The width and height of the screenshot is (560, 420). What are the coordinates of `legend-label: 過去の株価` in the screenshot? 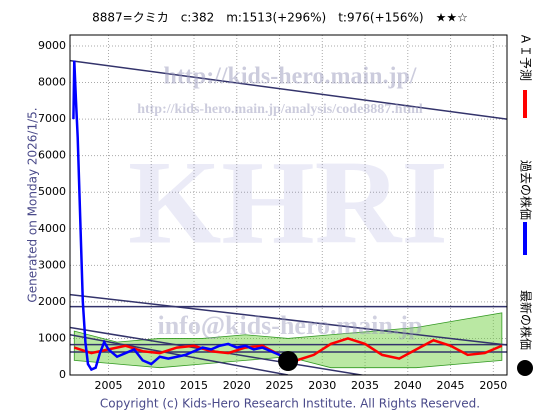 It's located at (526, 190).